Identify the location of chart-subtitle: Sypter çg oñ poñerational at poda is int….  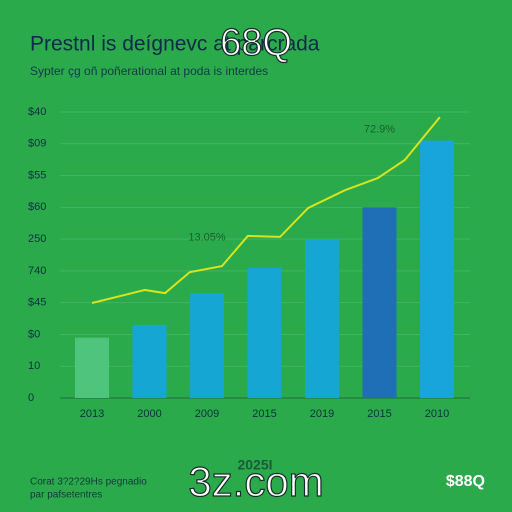
(149, 71).